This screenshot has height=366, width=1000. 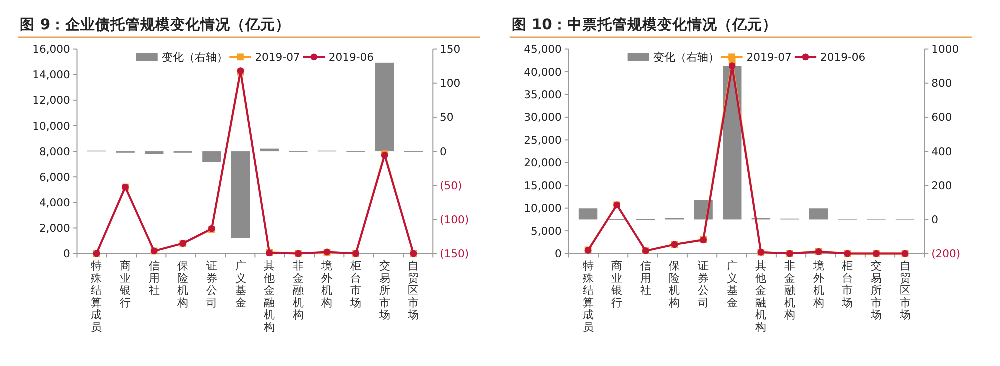 I want to click on y2-tick-label: 100, so click(x=450, y=83).